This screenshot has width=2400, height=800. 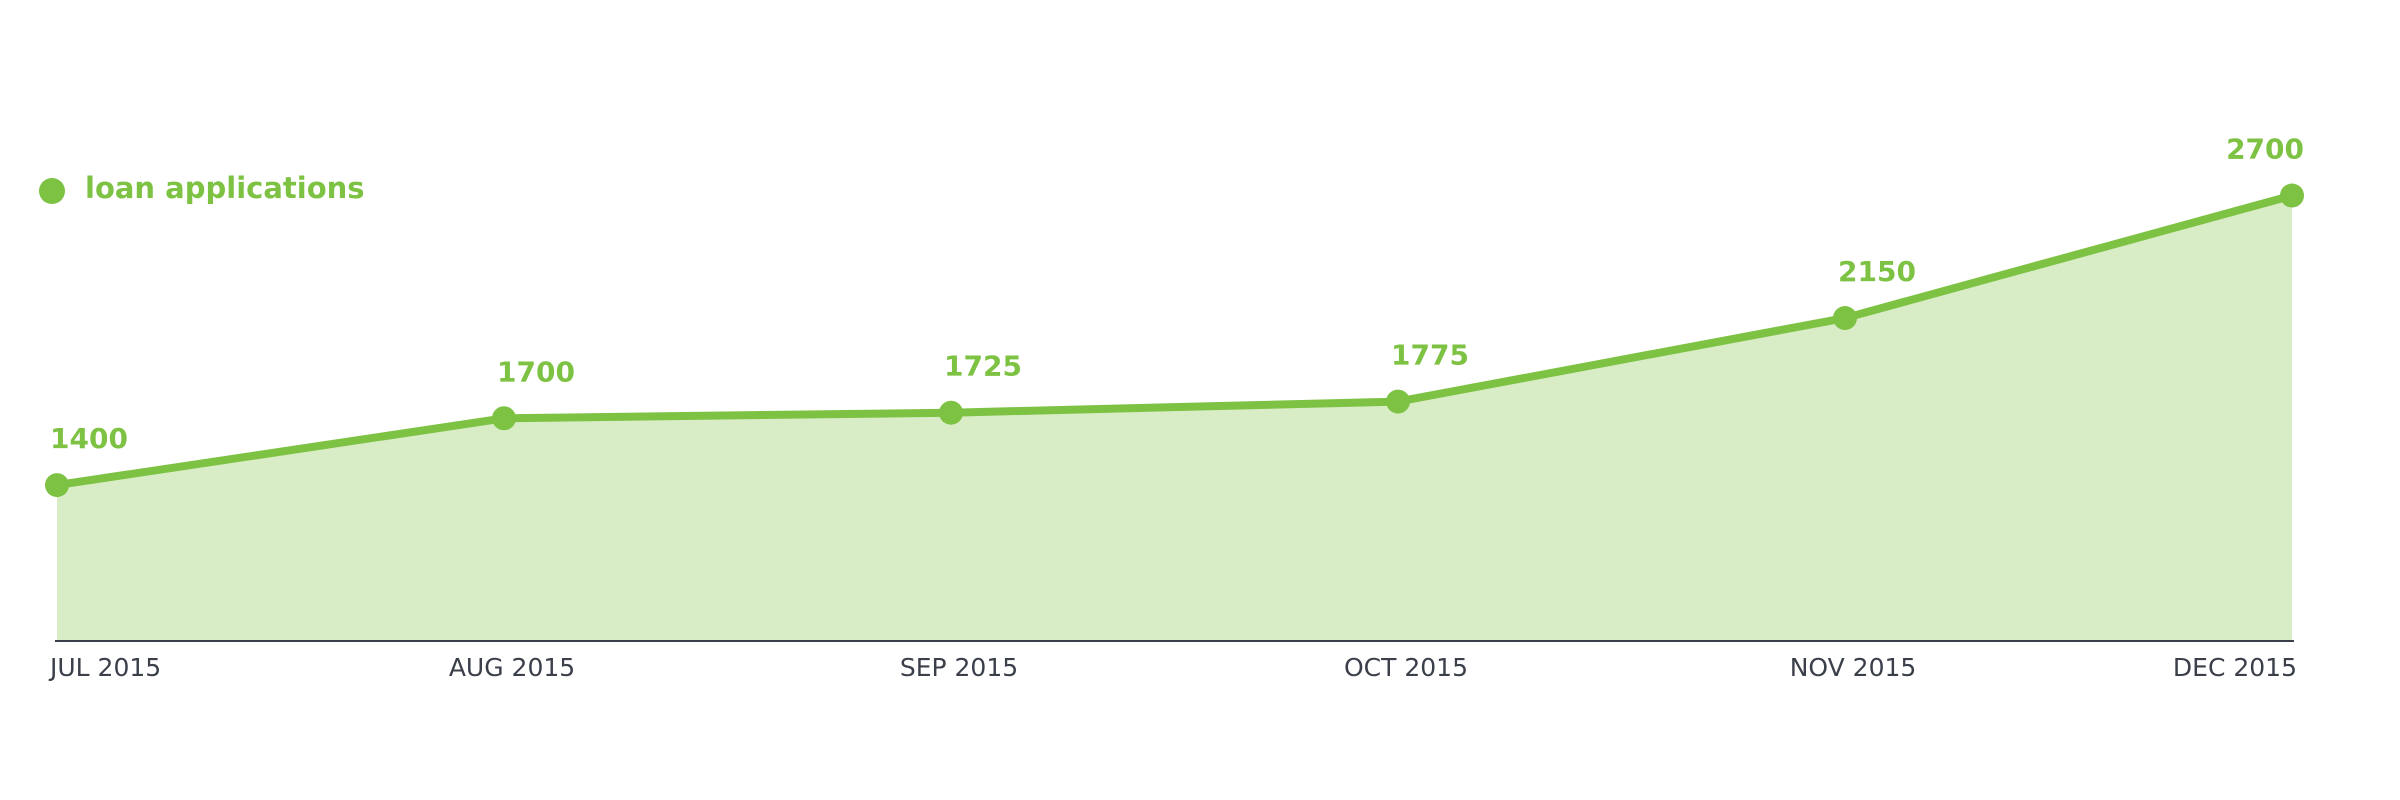 I want to click on value-label: 1700, so click(x=536, y=371).